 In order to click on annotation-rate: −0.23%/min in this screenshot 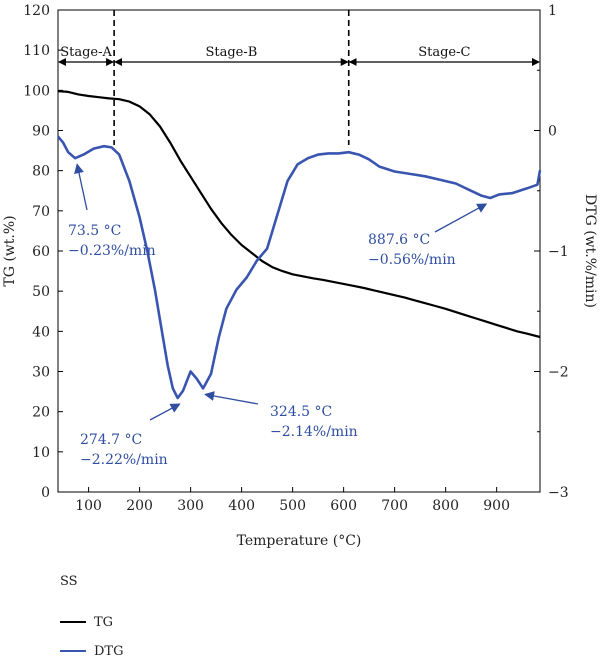, I will do `click(112, 251)`.